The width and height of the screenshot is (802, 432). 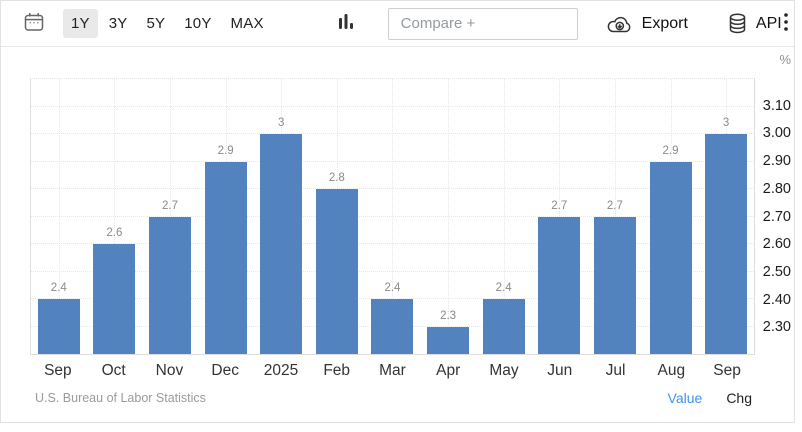 I want to click on y-axis-tick-label: 3.00, so click(x=776, y=133).